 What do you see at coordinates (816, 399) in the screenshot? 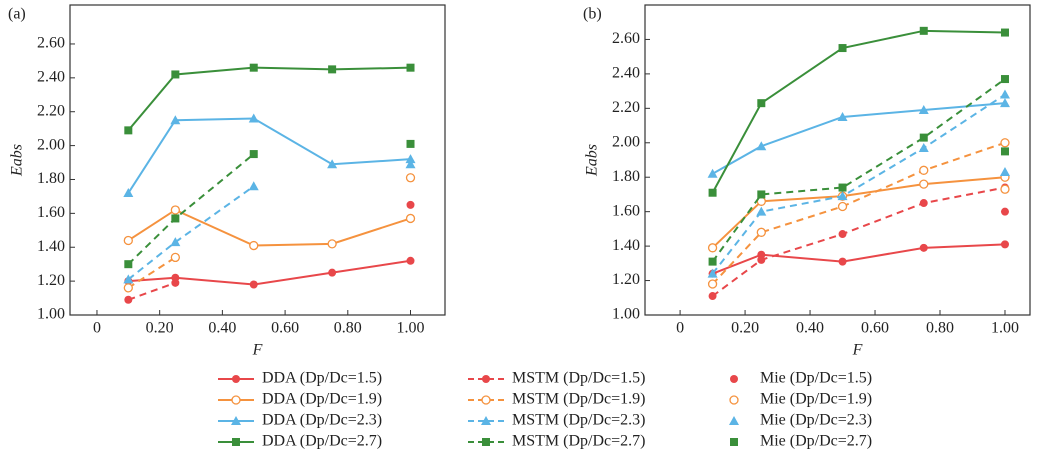
I see `legend-label: Mie (Dp/Dc=1.9)` at bounding box center [816, 399].